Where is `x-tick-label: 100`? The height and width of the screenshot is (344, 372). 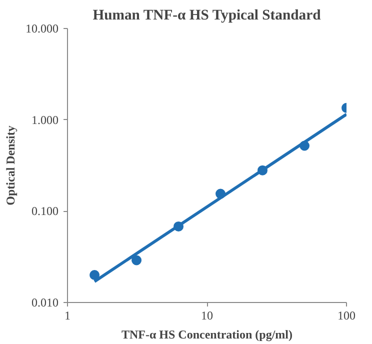 x-tick-label: 100 is located at coordinates (347, 315).